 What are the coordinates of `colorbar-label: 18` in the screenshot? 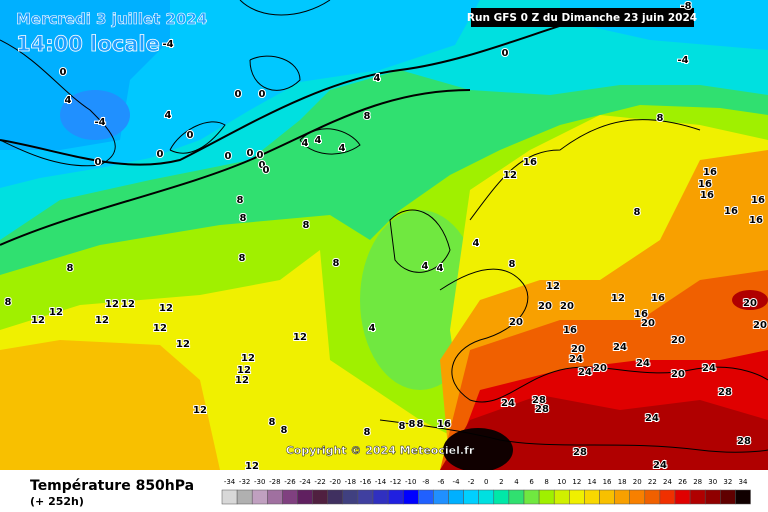 It's located at (622, 482).